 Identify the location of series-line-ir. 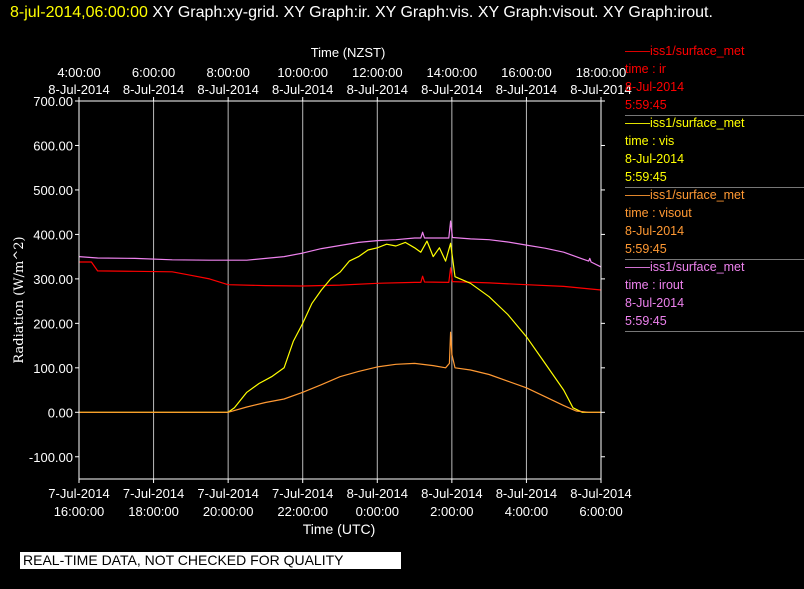
(340, 276).